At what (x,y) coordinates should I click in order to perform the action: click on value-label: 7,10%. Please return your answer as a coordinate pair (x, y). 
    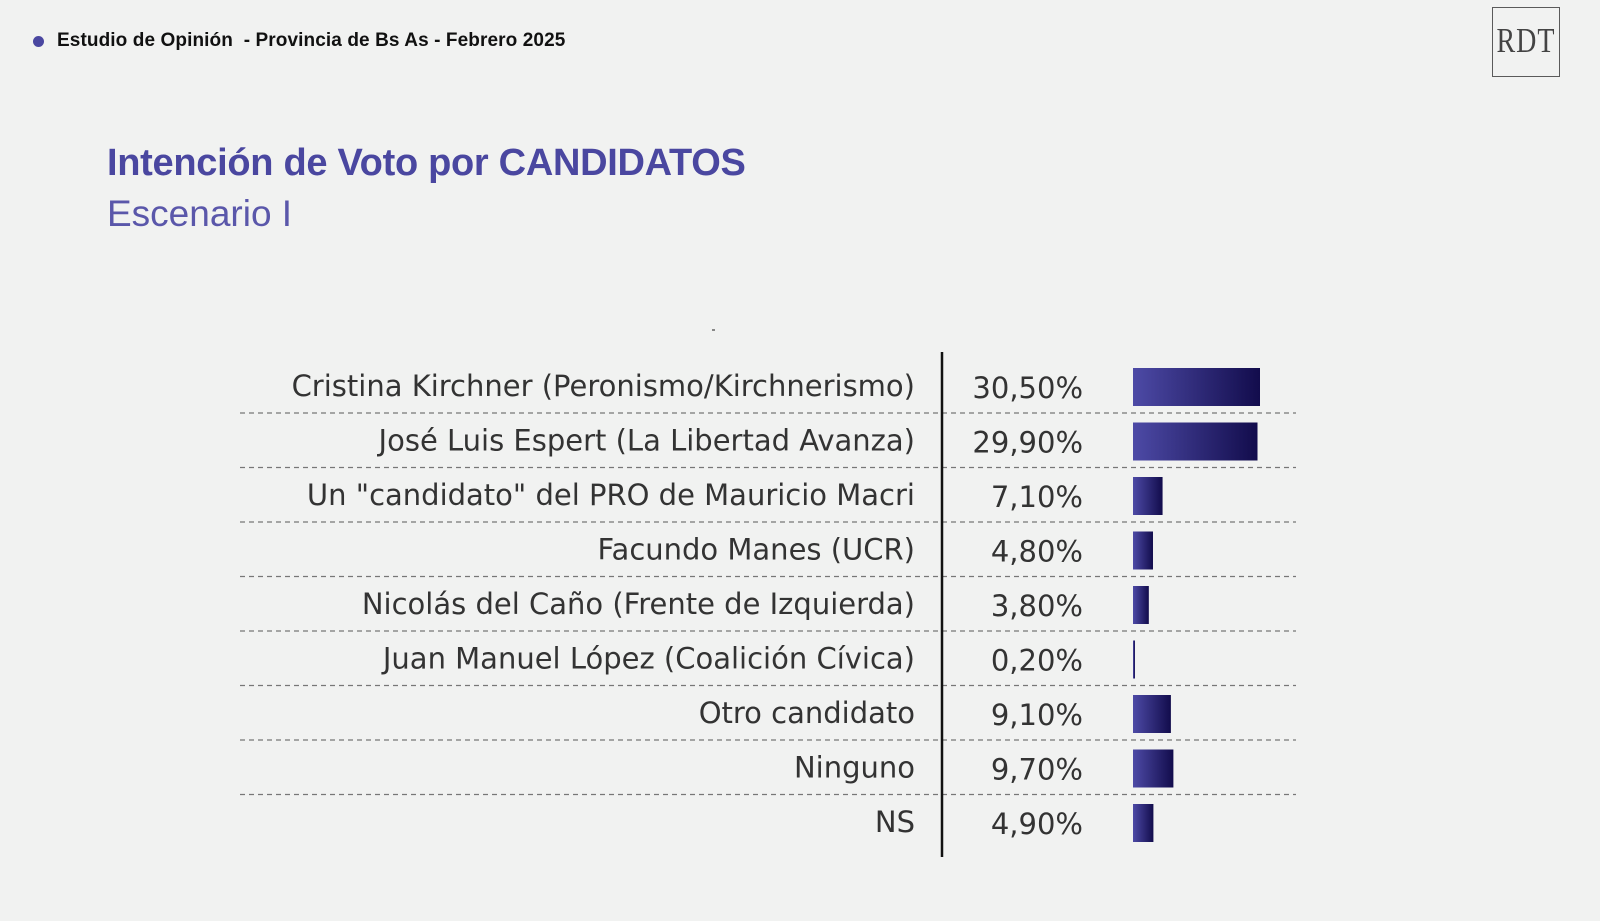
    Looking at the image, I should click on (1037, 497).